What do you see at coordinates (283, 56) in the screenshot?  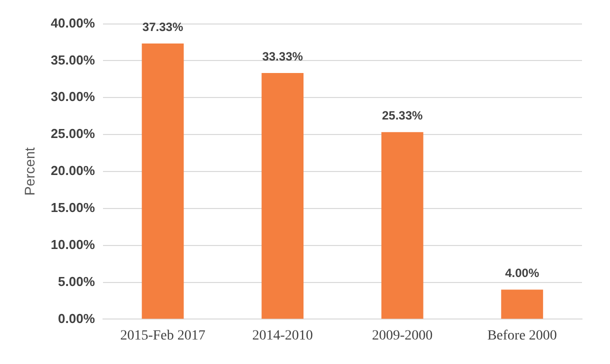 I see `data-label: 33.33%` at bounding box center [283, 56].